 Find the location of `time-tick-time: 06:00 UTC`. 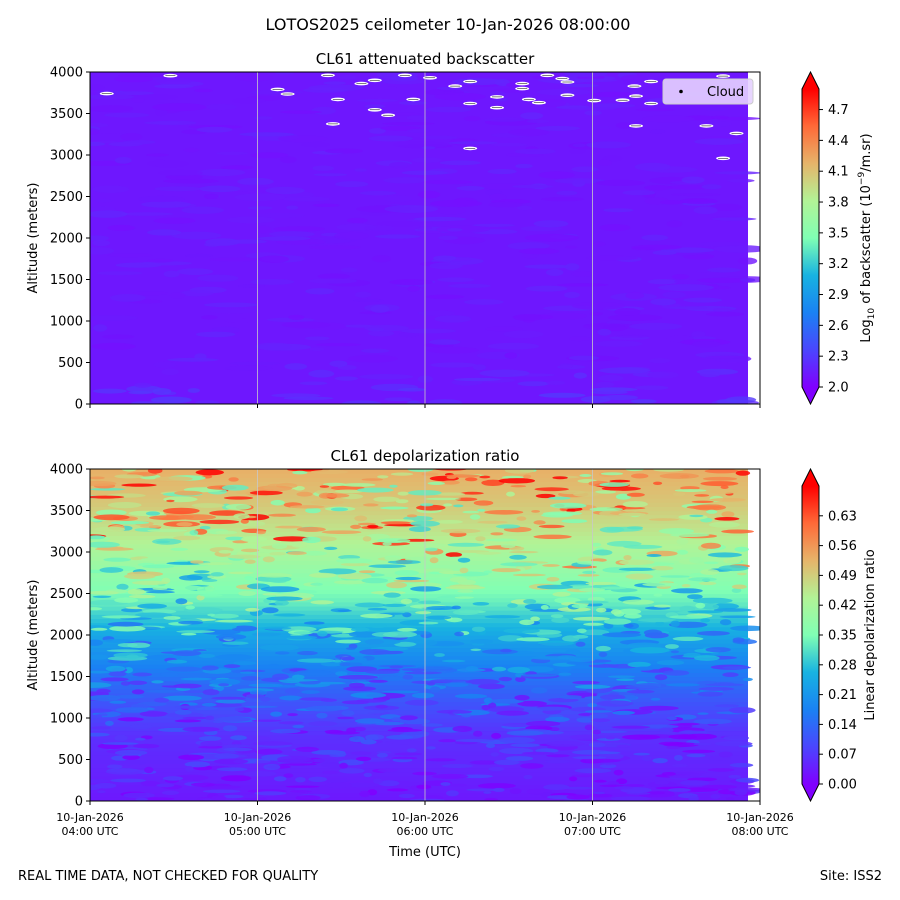

time-tick-time: 06:00 UTC is located at coordinates (424, 831).